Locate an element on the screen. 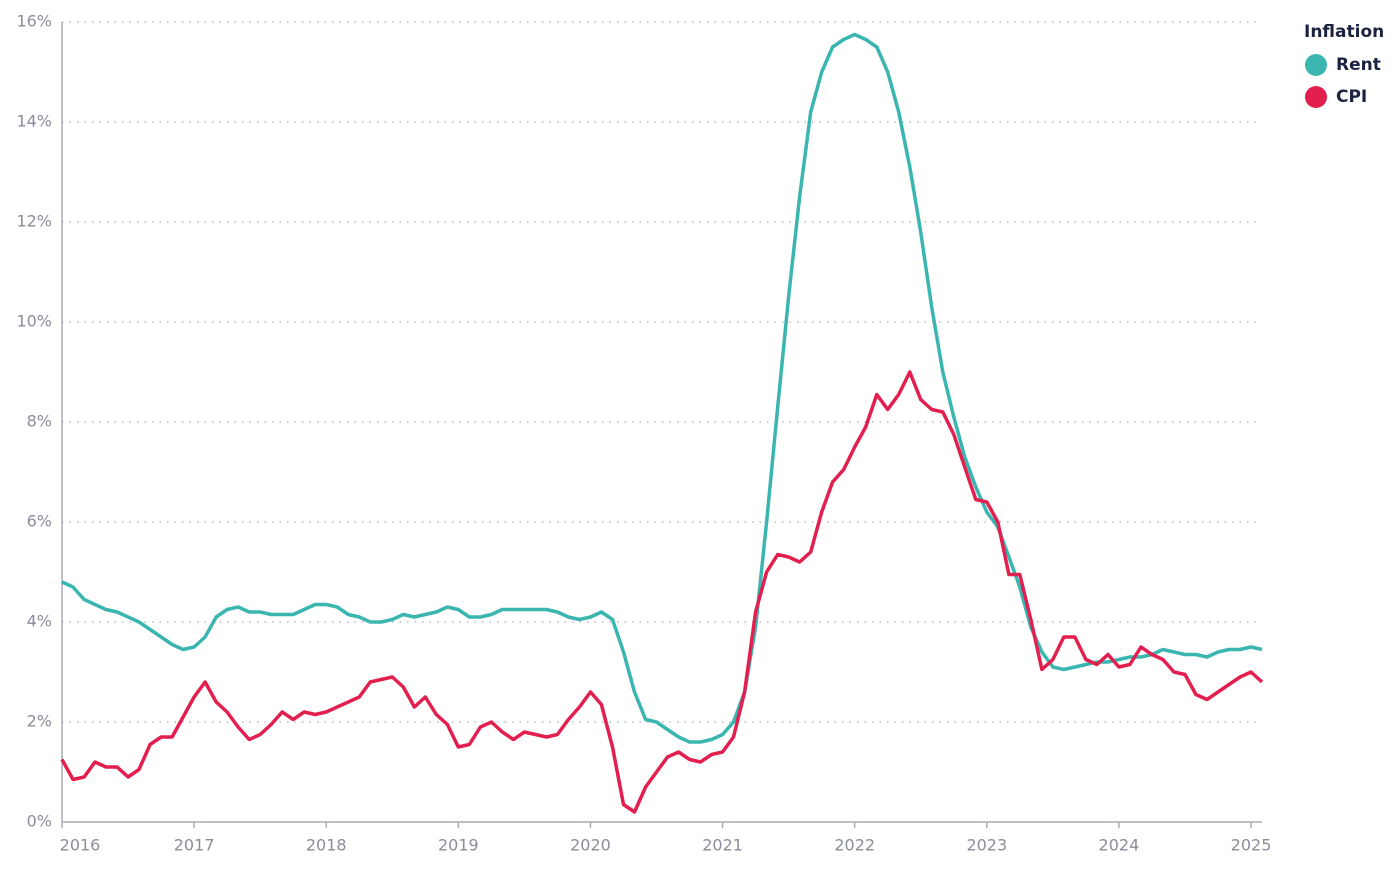 This screenshot has width=1398, height=870. x-tick-label: 2018 is located at coordinates (326, 845).